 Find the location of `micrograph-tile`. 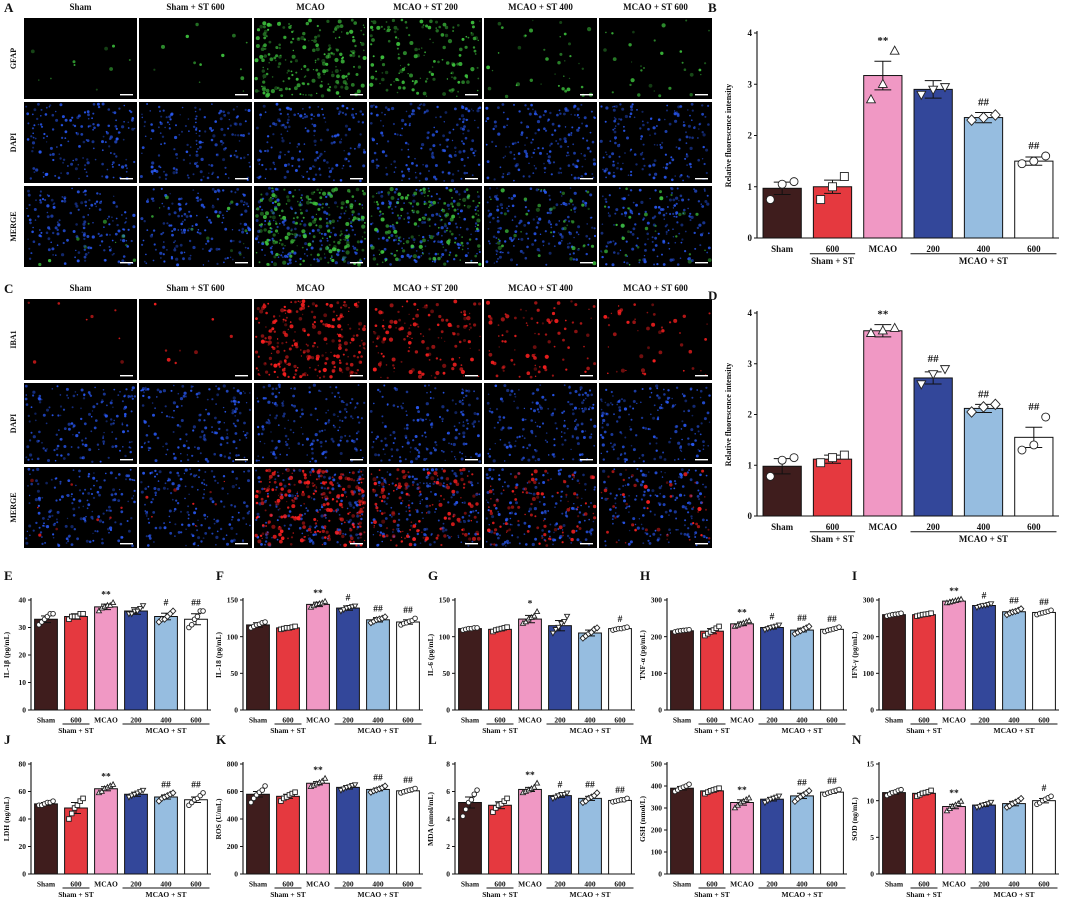

micrograph-tile is located at coordinates (540, 339).